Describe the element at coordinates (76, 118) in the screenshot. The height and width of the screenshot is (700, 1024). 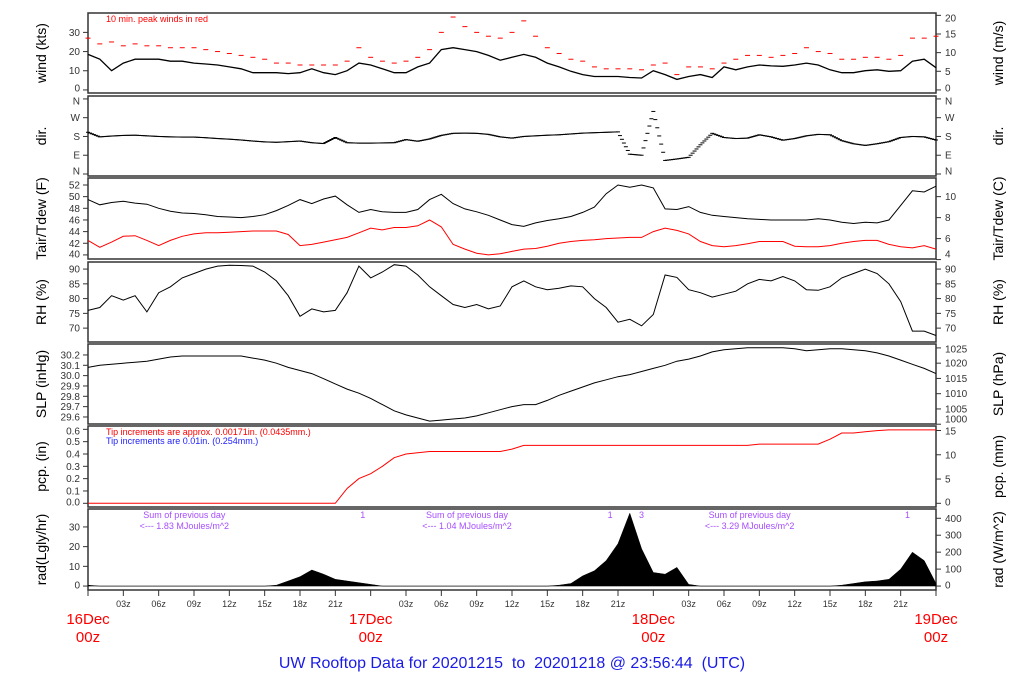
I see `dir-left-tick-label: W` at that location.